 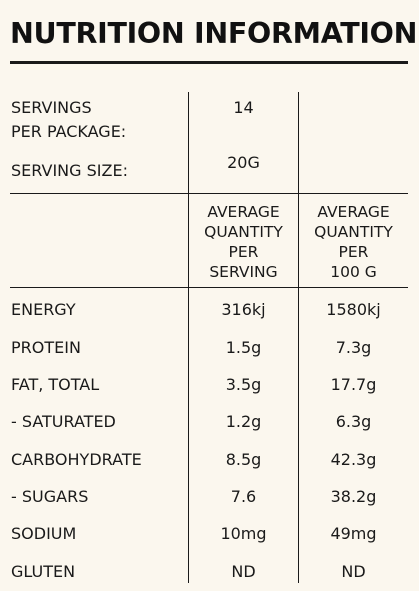 I want to click on column-header-per-serving-line: QUANTITY, so click(x=243, y=232).